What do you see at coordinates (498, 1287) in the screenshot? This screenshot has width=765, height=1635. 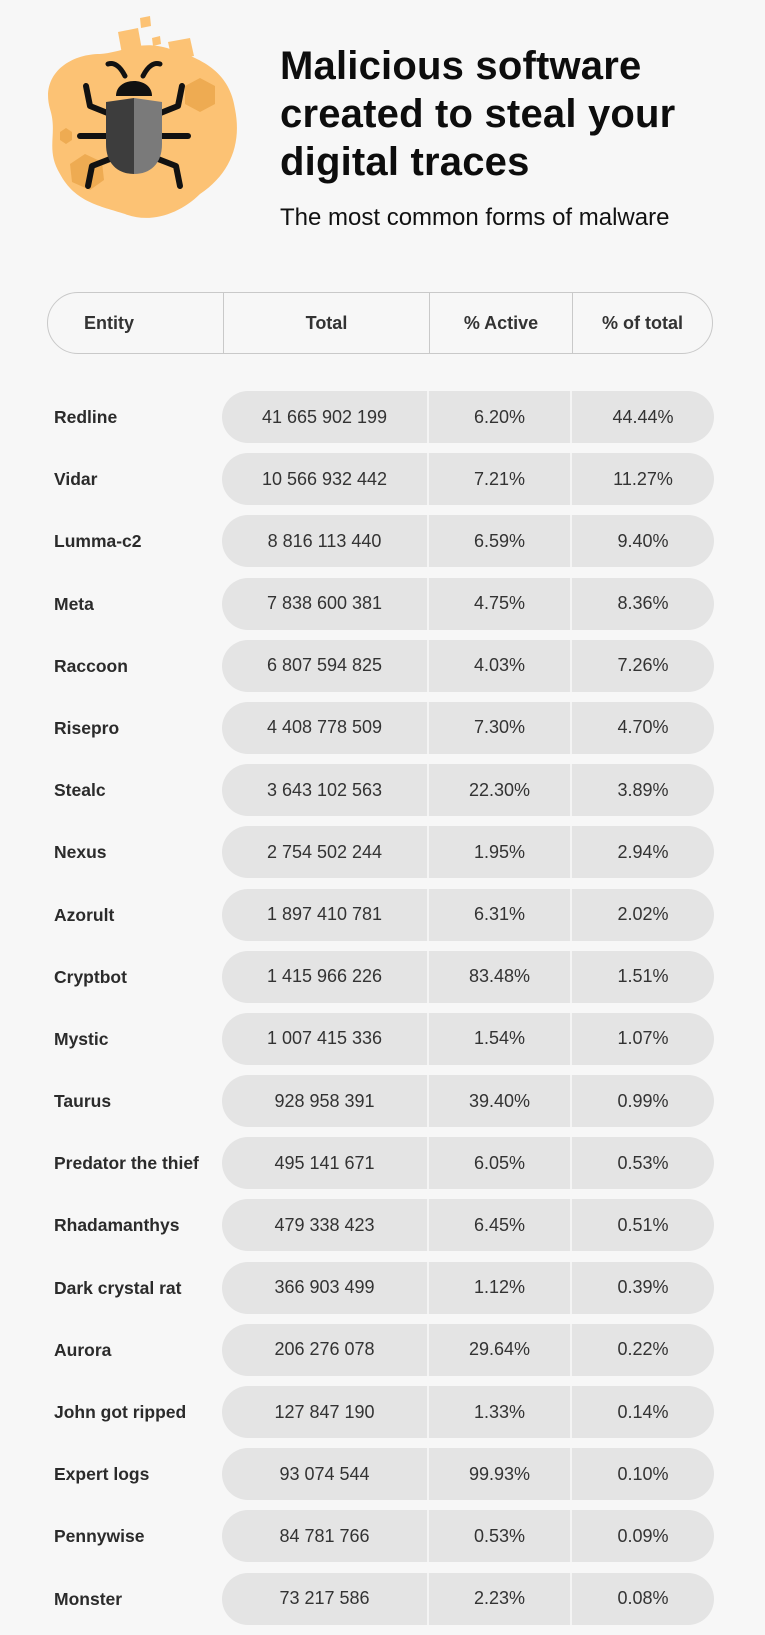 I see `row-active: 1.12%` at bounding box center [498, 1287].